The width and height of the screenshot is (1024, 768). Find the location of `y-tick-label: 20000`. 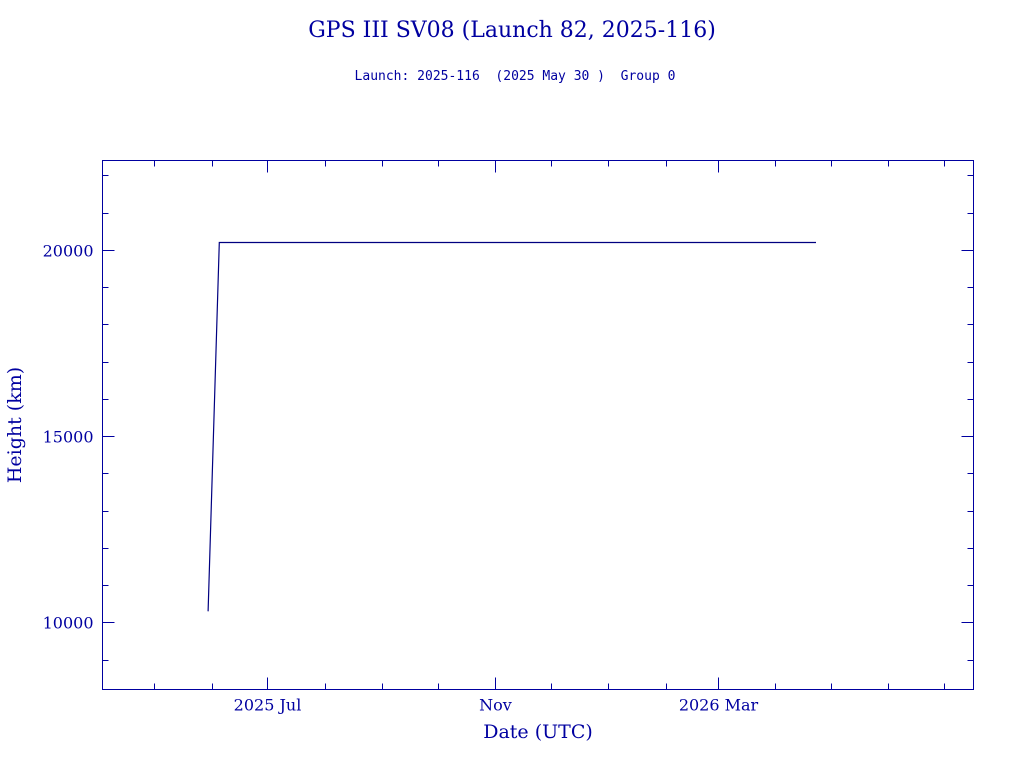

y-tick-label: 20000 is located at coordinates (68, 251).